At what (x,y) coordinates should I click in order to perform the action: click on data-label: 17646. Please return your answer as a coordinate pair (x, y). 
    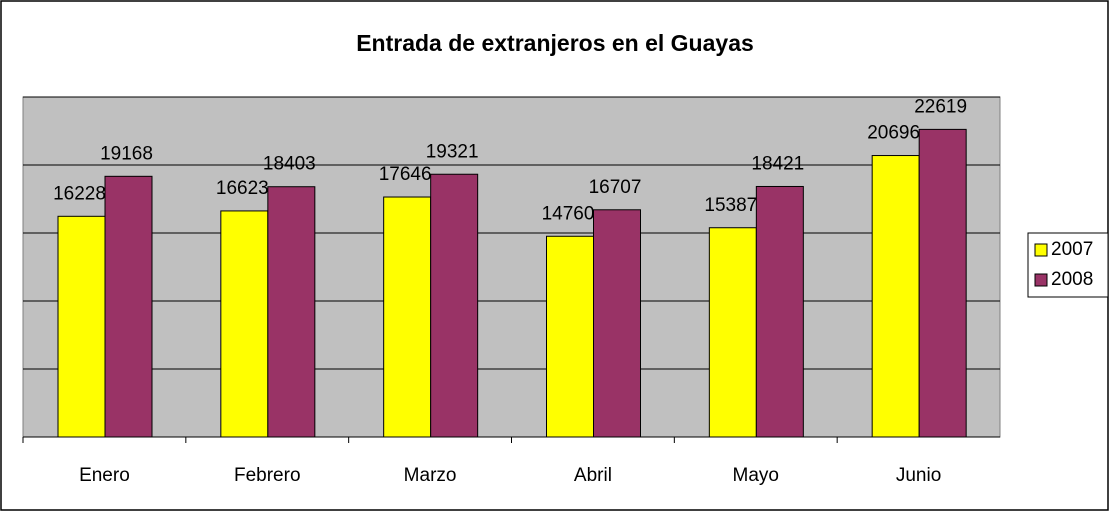
    Looking at the image, I should click on (405, 174).